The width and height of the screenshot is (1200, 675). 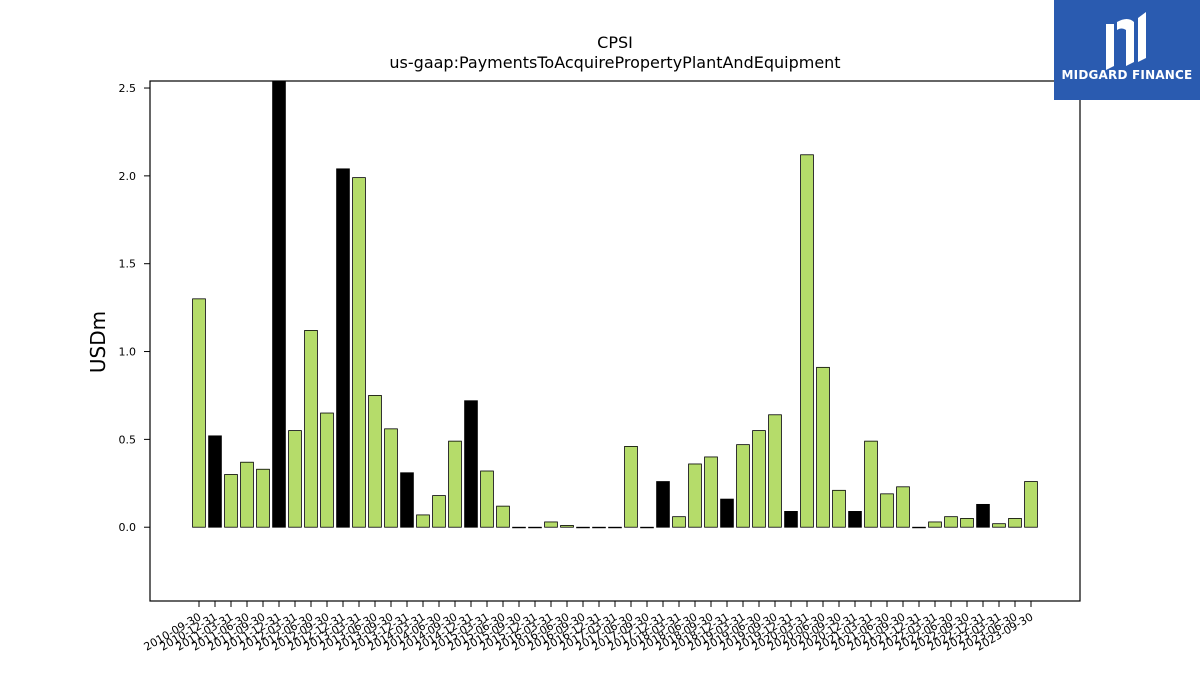 What do you see at coordinates (128, 352) in the screenshot?
I see `y-tick-label: 1.0` at bounding box center [128, 352].